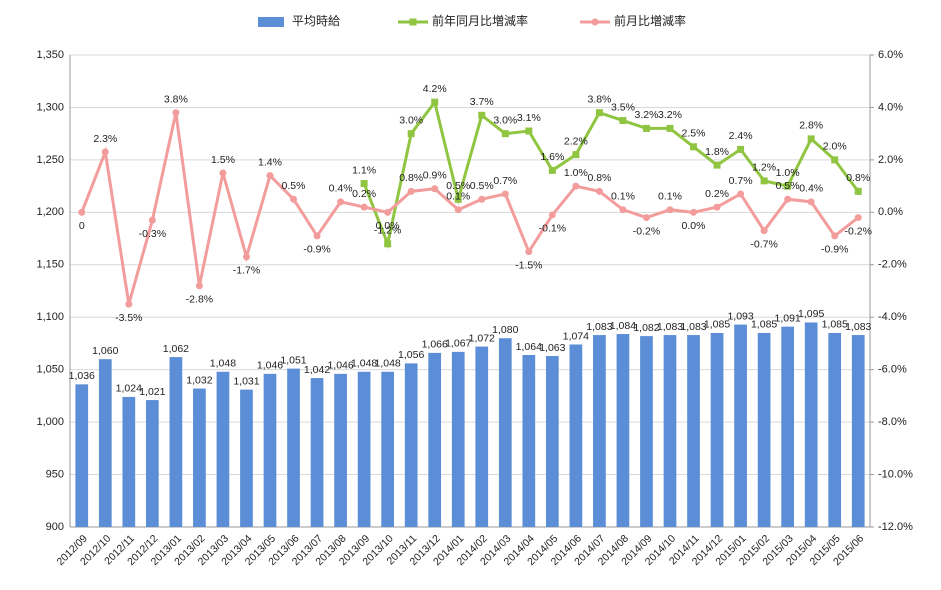 The image size is (941, 590). Describe the element at coordinates (670, 115) in the screenshot. I see `line-value-label: 3.2%` at that location.